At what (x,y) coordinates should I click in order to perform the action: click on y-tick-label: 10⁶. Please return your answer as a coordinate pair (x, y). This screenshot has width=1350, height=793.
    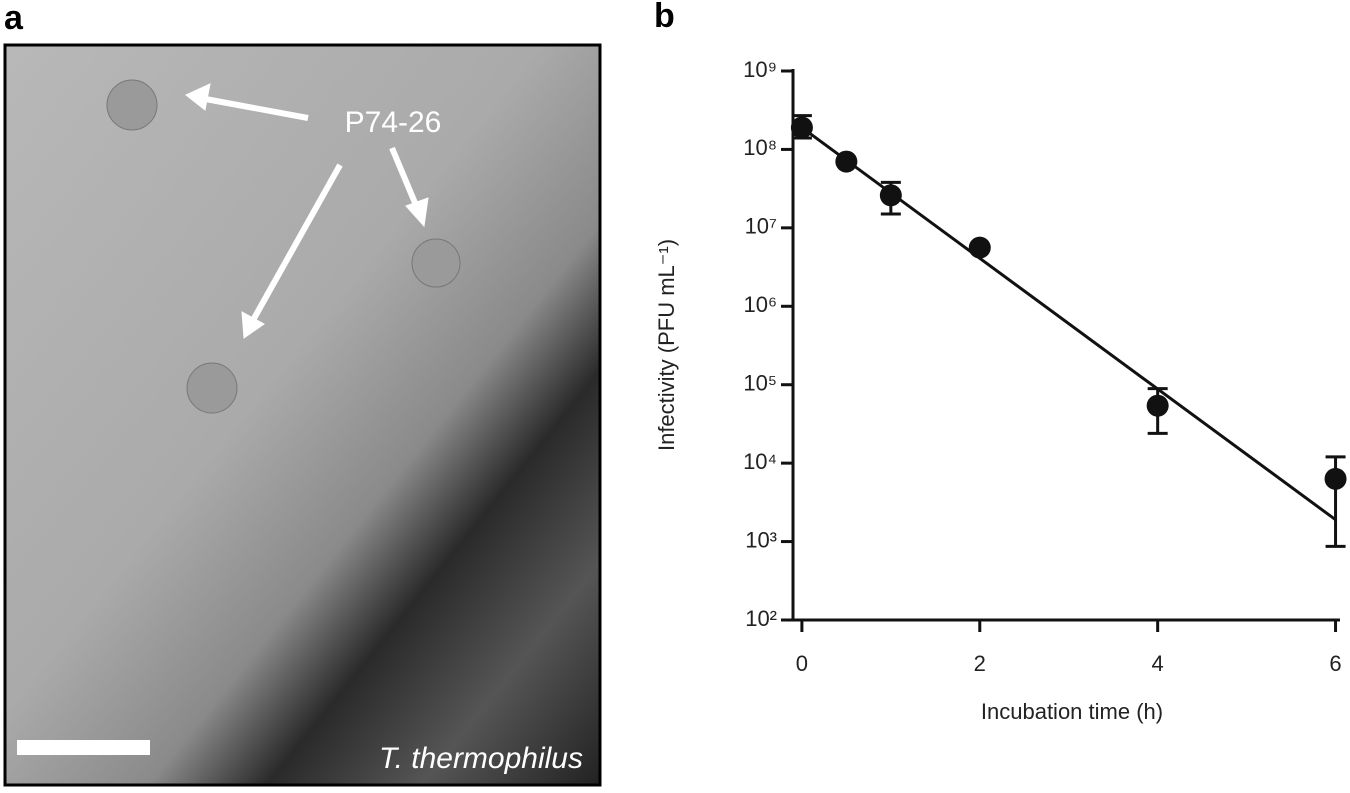
    Looking at the image, I should click on (760, 304).